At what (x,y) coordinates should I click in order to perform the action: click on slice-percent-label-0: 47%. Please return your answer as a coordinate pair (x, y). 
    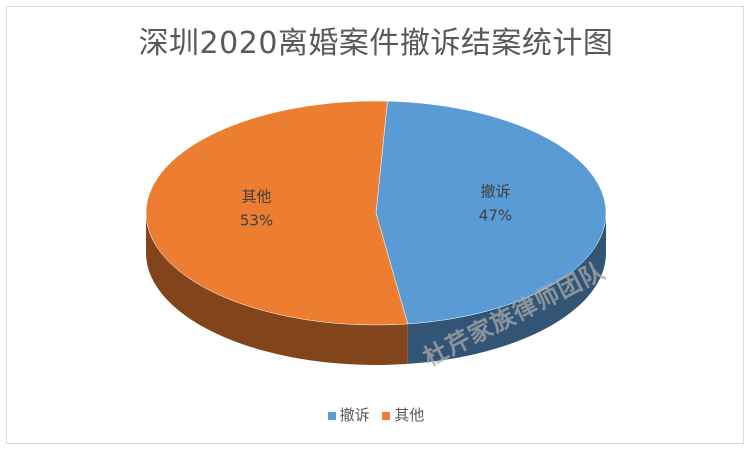
    Looking at the image, I should click on (495, 215).